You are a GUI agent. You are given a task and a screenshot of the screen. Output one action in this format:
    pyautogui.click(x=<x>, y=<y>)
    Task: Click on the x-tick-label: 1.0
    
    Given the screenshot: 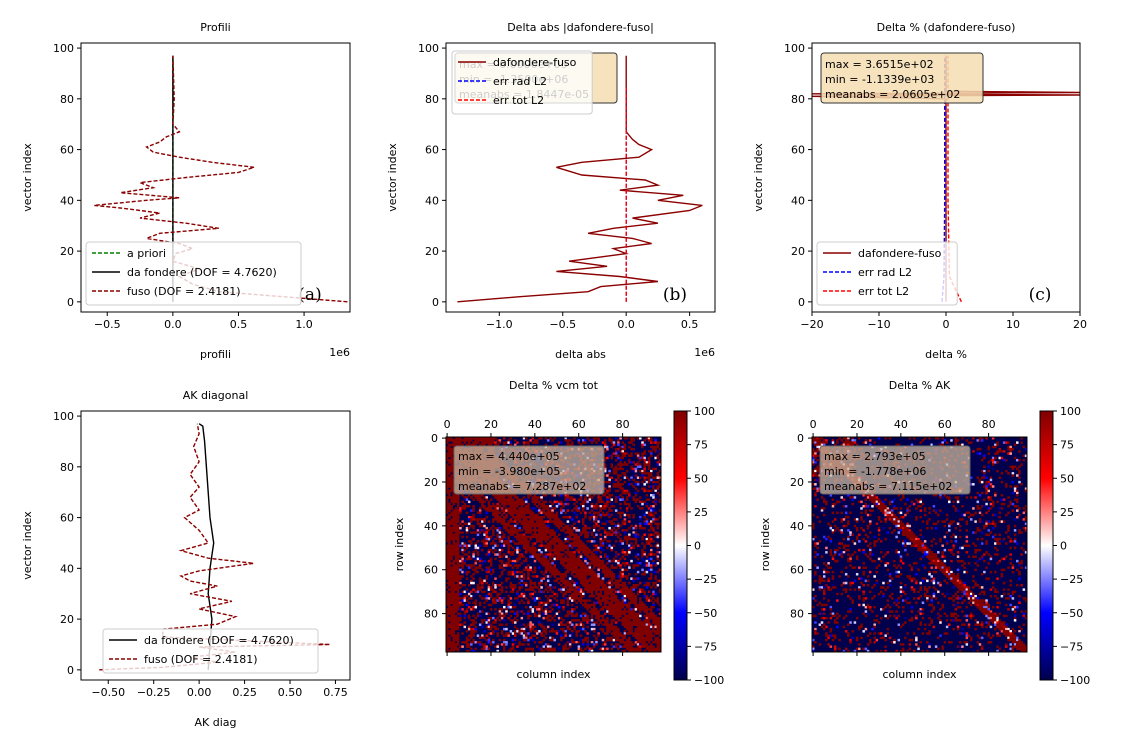 What is the action you would take?
    pyautogui.click(x=304, y=324)
    